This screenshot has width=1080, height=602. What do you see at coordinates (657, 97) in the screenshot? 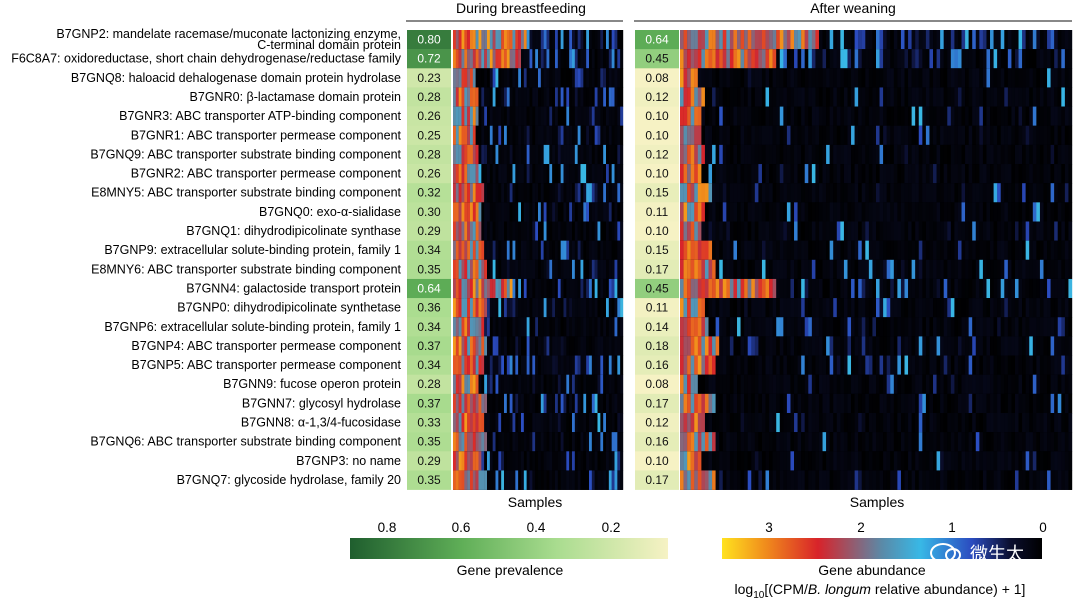
I see `prevalence-value: 0.12` at bounding box center [657, 97].